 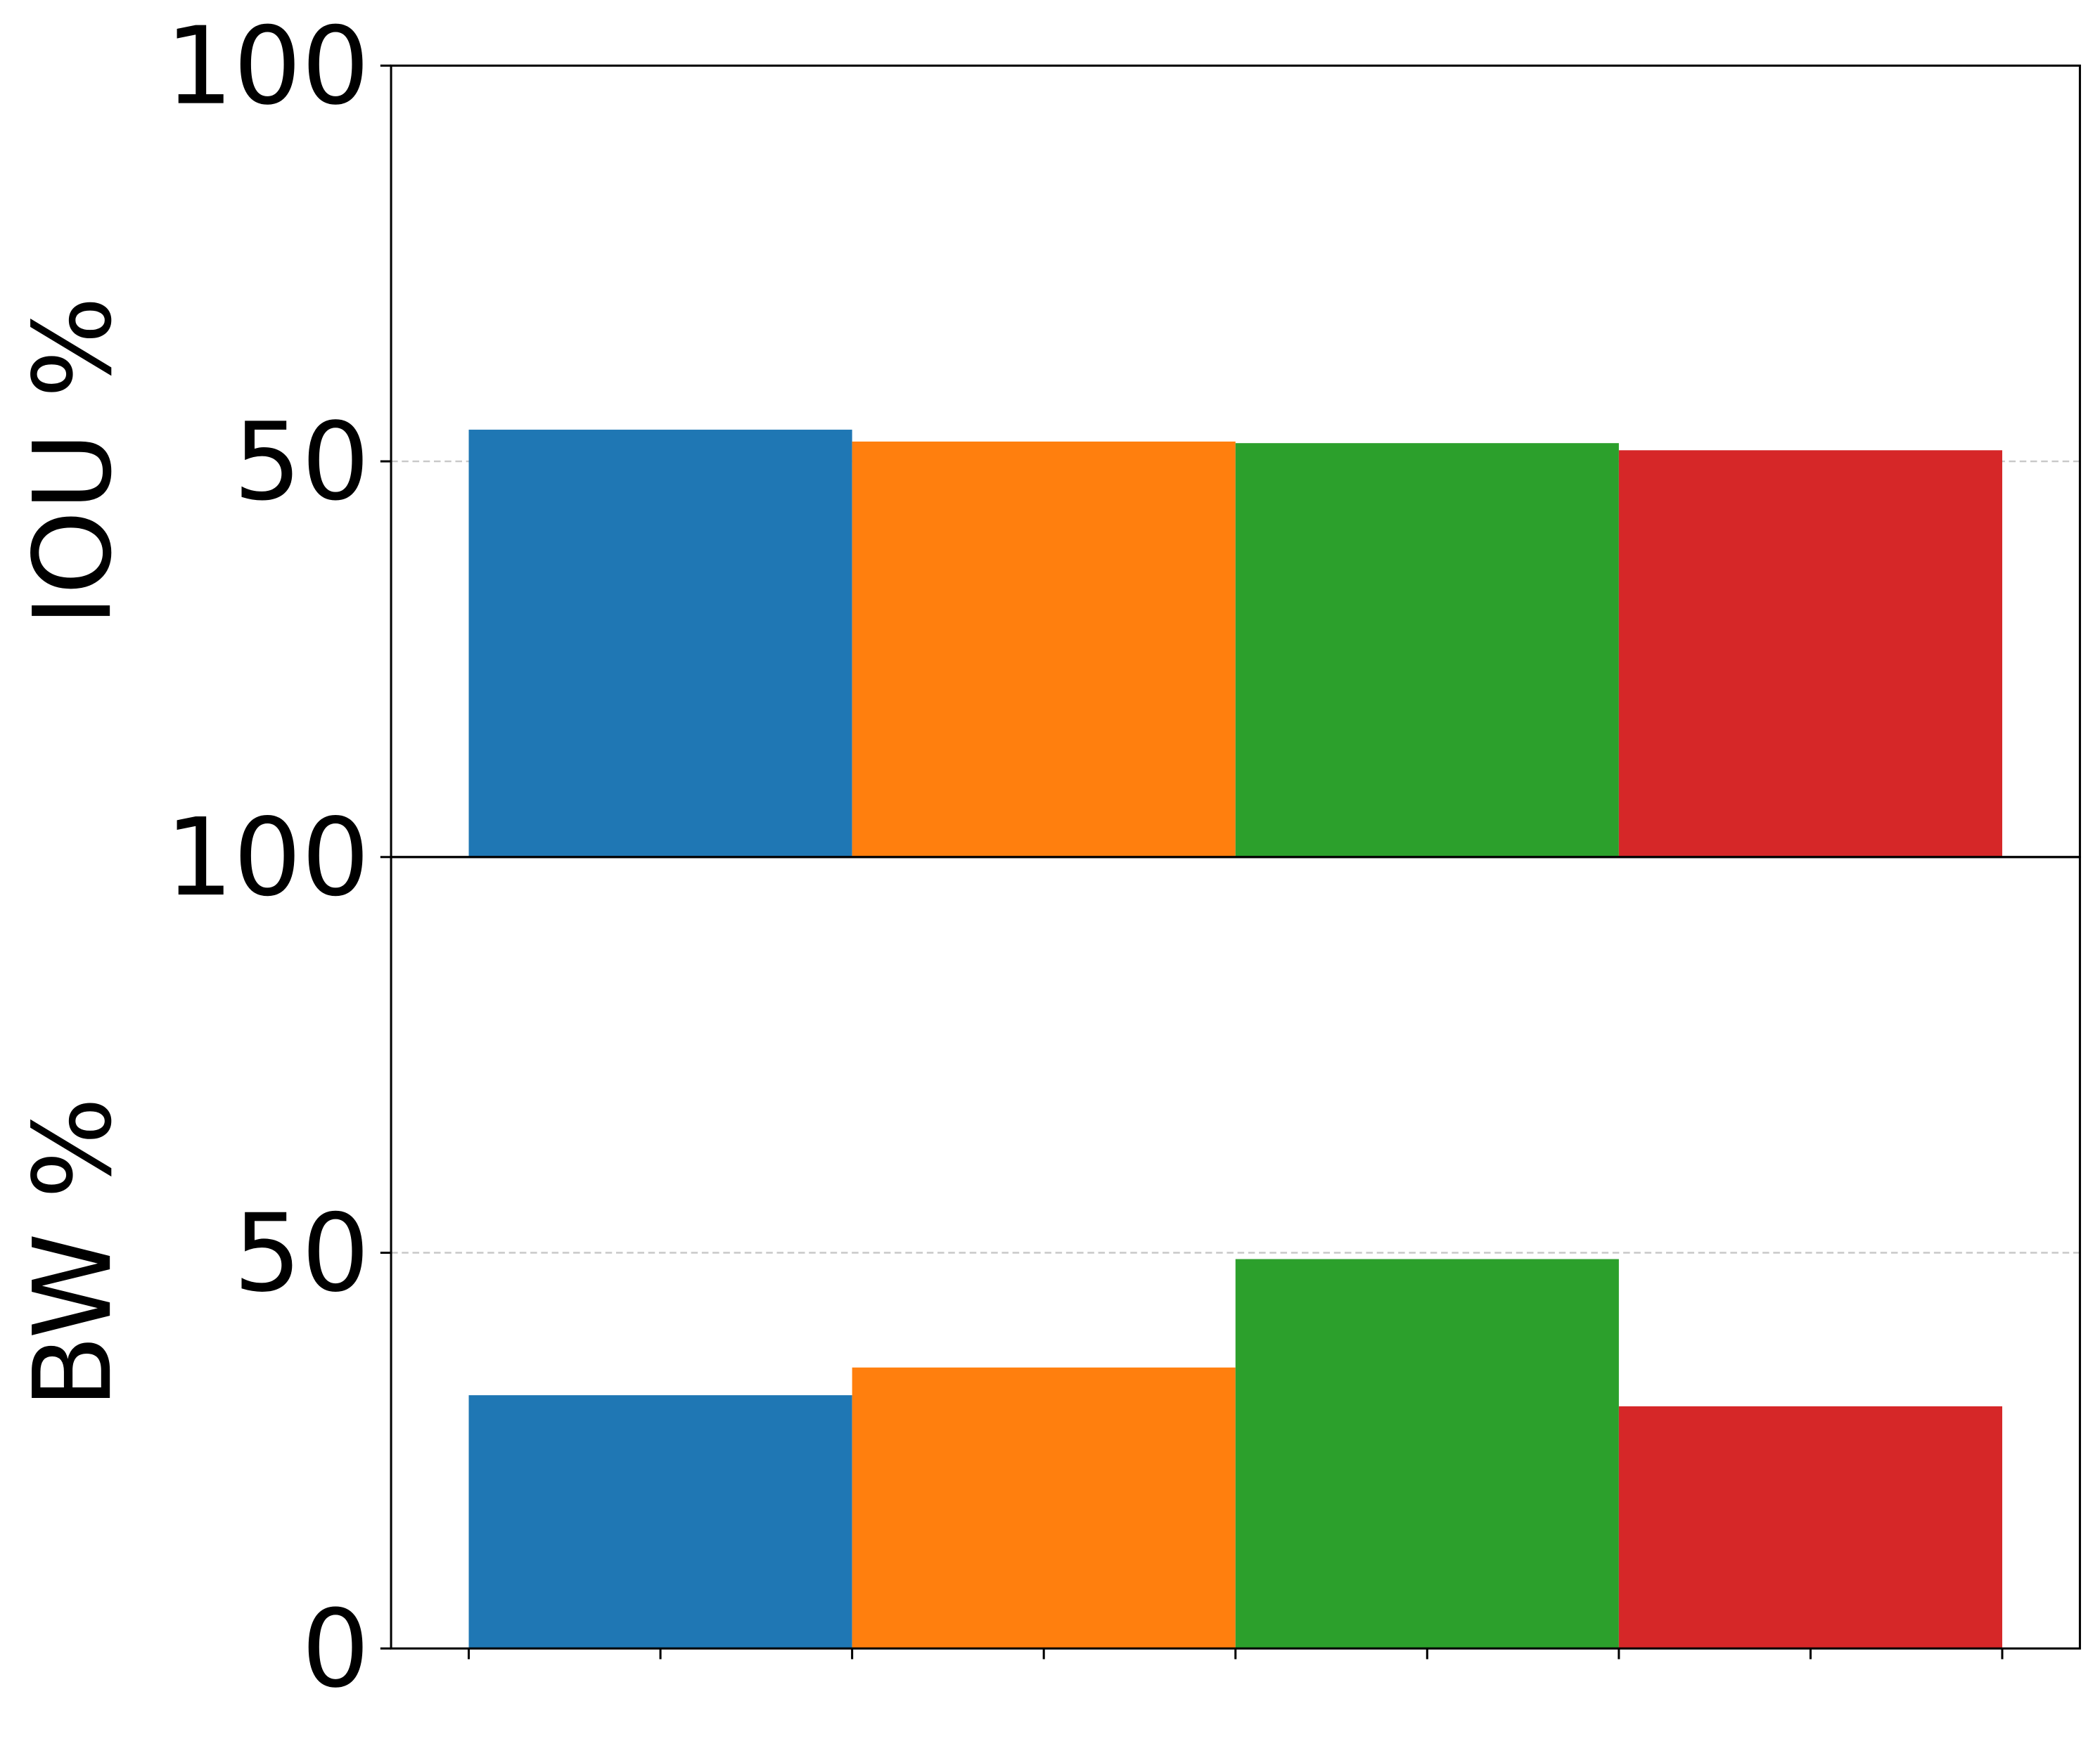 I want to click on y-tick-label: 0, so click(x=336, y=1649).